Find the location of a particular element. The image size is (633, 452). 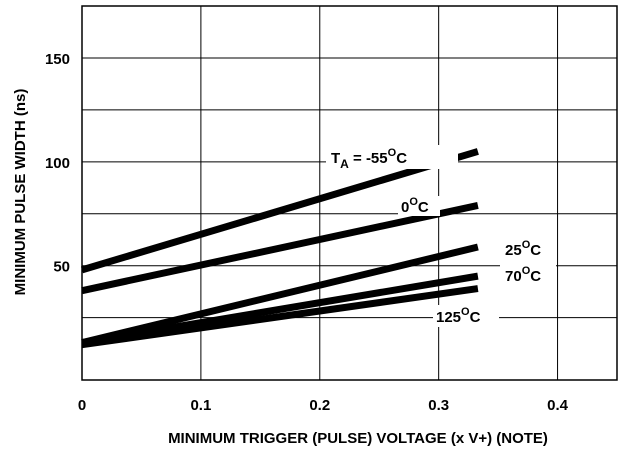

series-label-70: 70OC is located at coordinates (523, 275).